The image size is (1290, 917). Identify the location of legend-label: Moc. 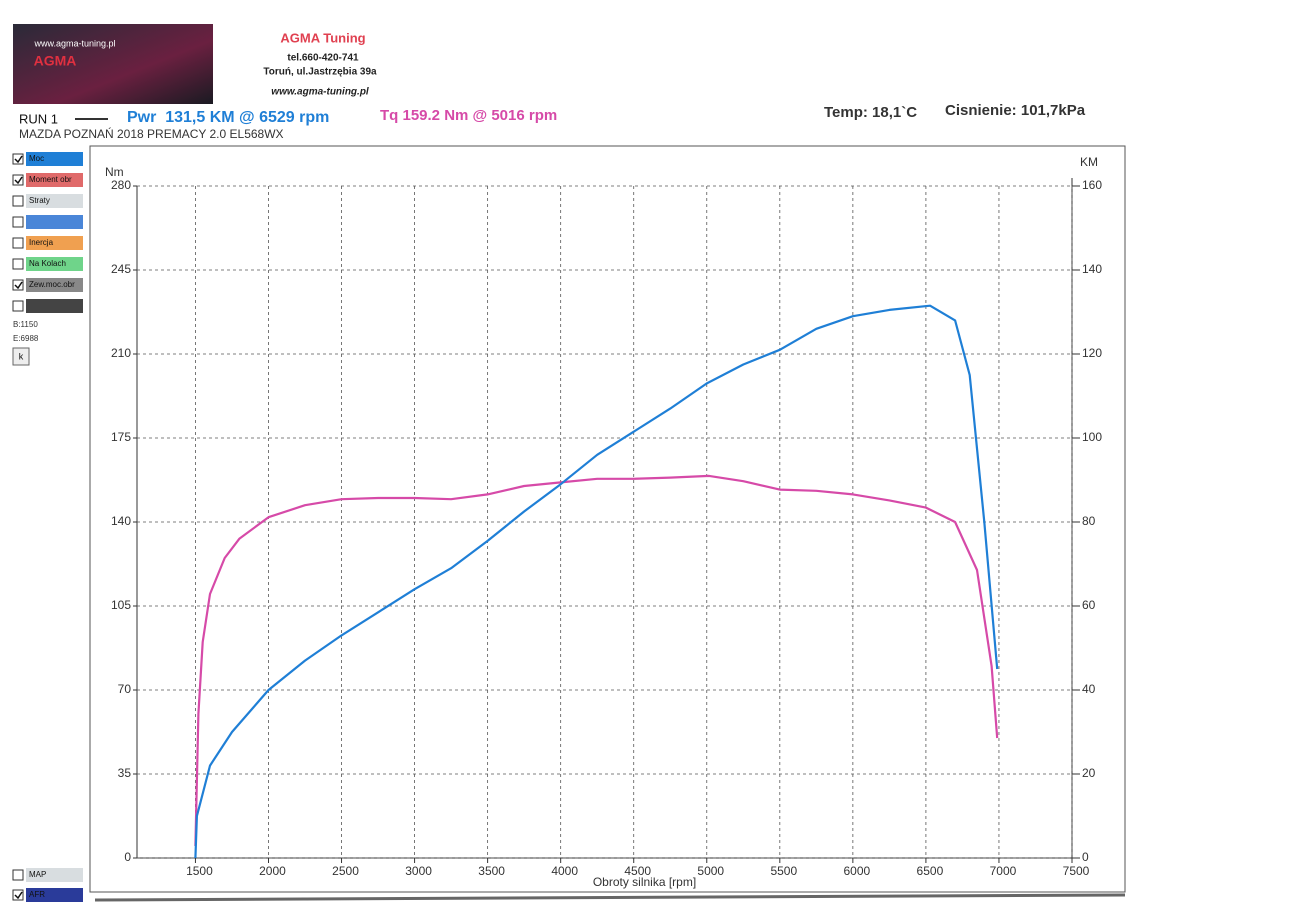
(36, 158).